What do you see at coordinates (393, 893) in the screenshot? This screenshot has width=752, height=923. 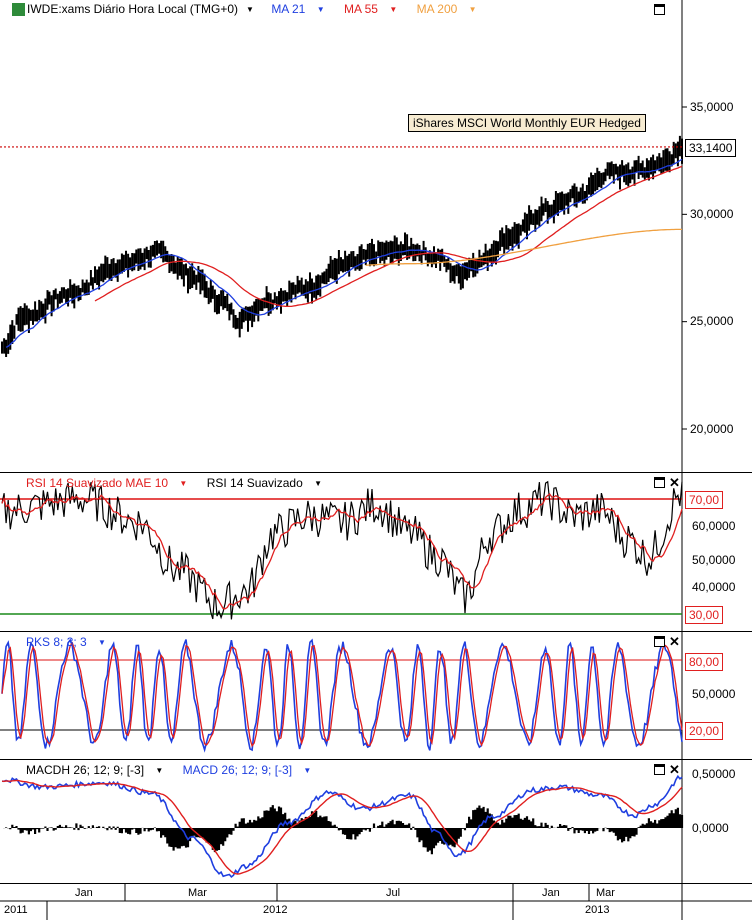 I see `x-month-label: Jul` at bounding box center [393, 893].